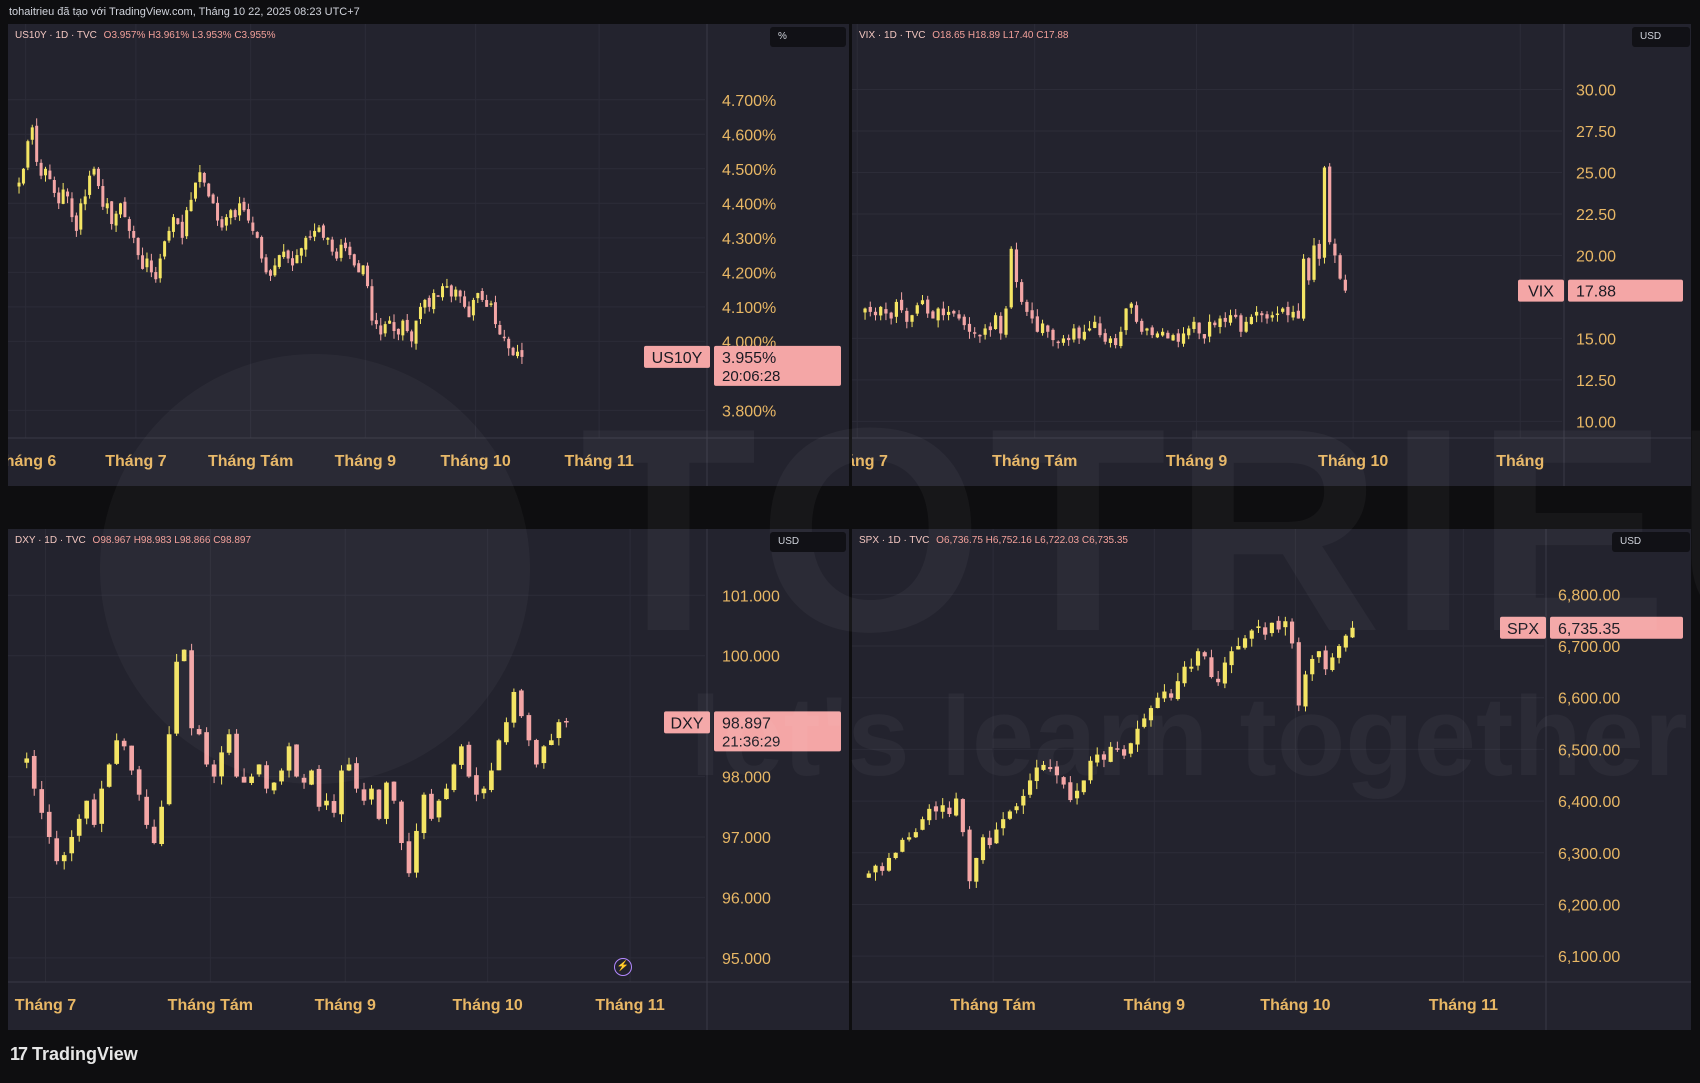 This screenshot has height=1083, width=1700. What do you see at coordinates (1616, 627) in the screenshot?
I see `spx-price-tag-value-box` at bounding box center [1616, 627].